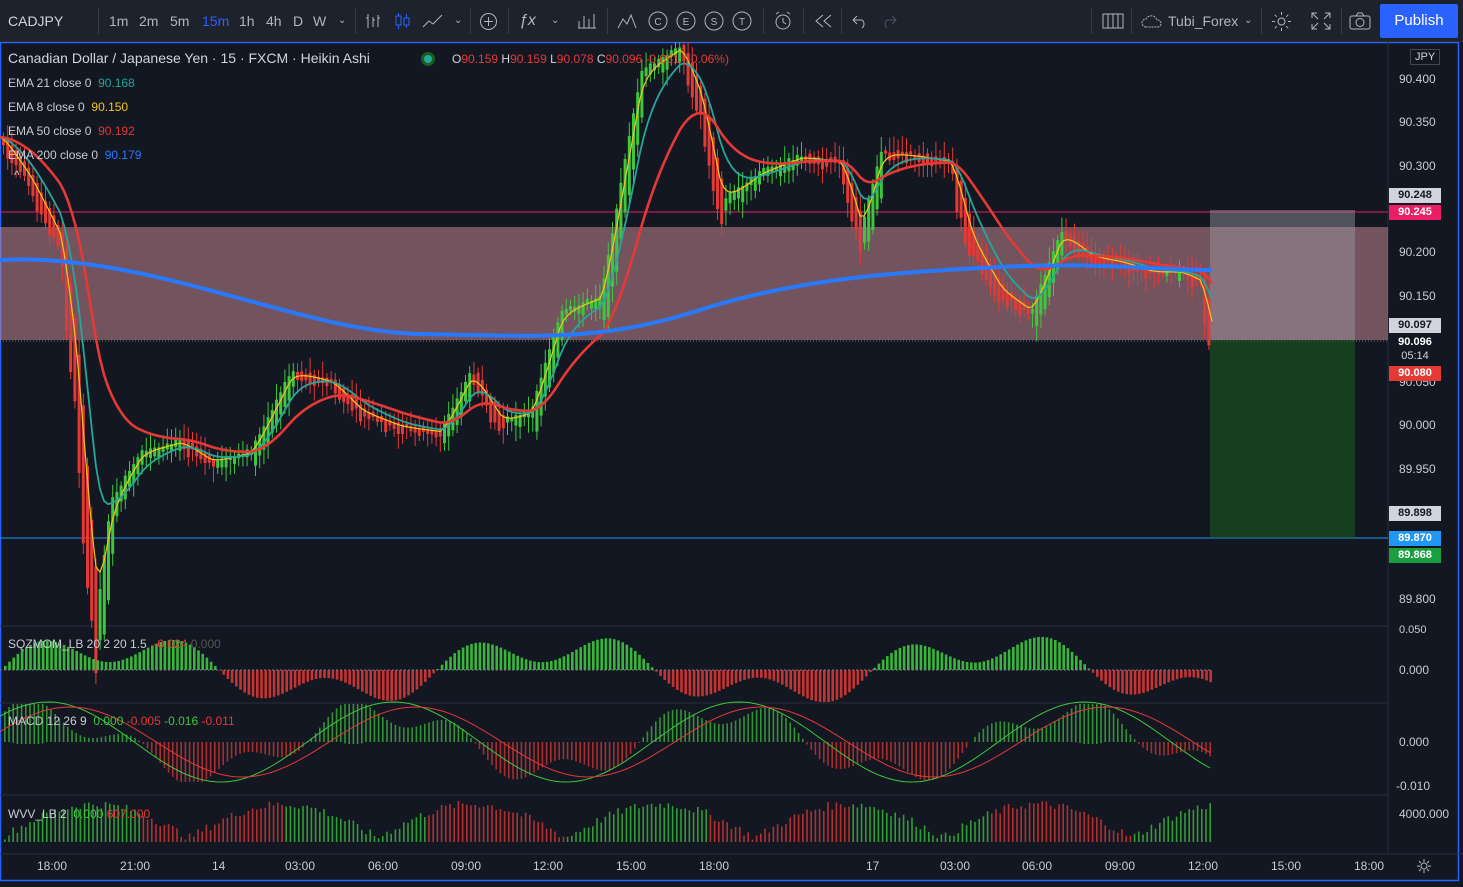  What do you see at coordinates (216, 21) in the screenshot?
I see `interval-15m: 15m` at bounding box center [216, 21].